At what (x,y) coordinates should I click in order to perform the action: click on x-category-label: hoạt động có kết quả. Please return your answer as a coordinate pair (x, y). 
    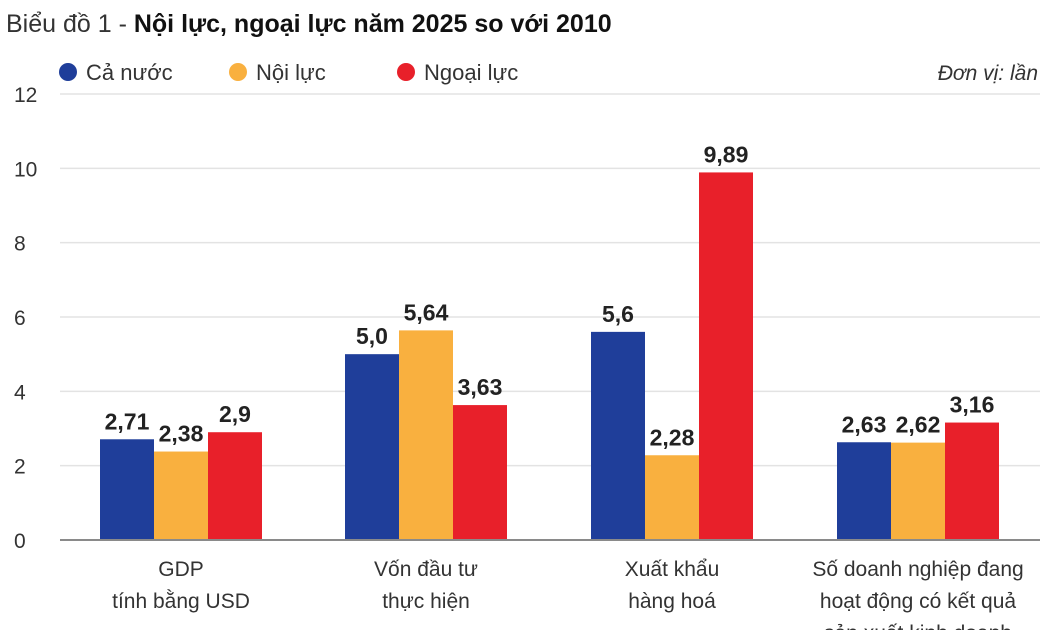
    Looking at the image, I should click on (918, 601).